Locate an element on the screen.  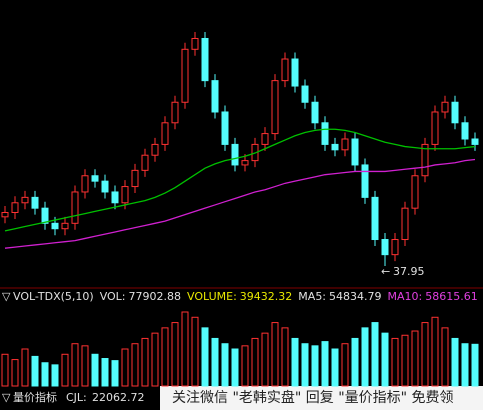
bottom-indicator: 量价指标 is located at coordinates (35, 397).